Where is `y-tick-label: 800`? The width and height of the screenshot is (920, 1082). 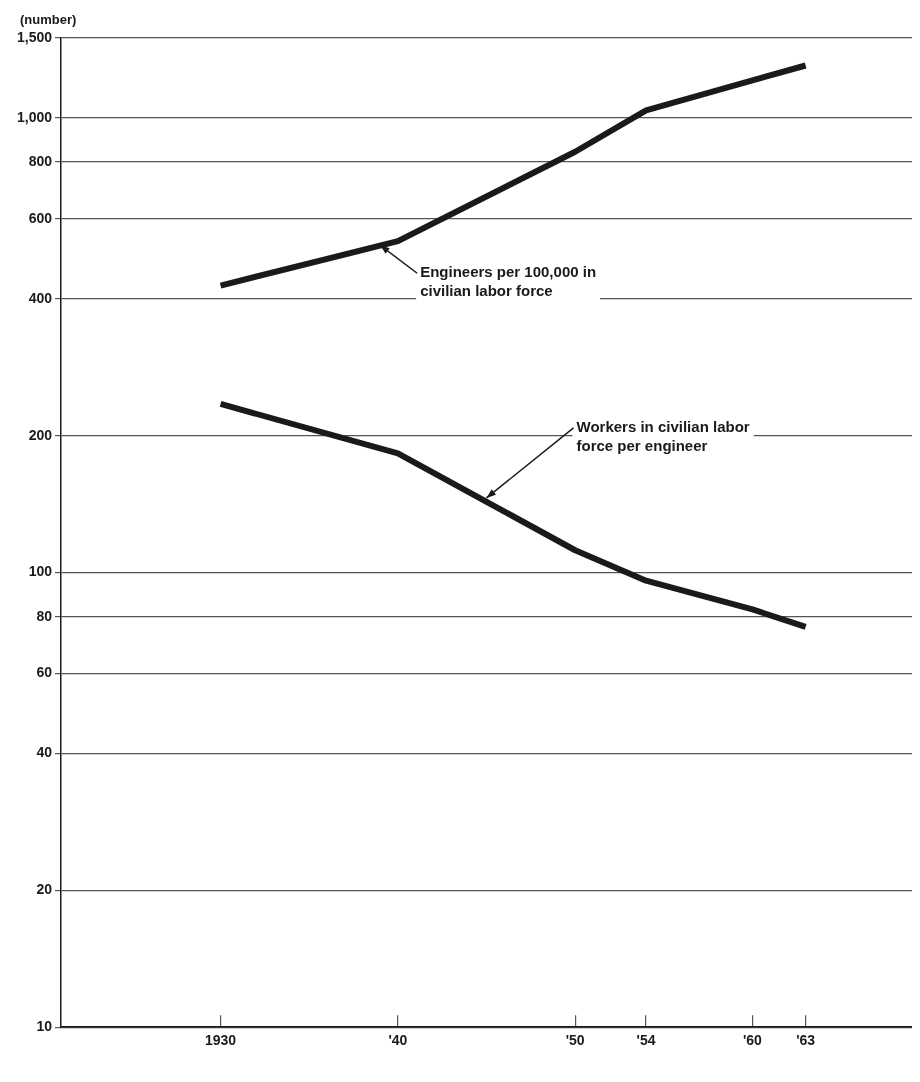
y-tick-label: 800 is located at coordinates (40, 160).